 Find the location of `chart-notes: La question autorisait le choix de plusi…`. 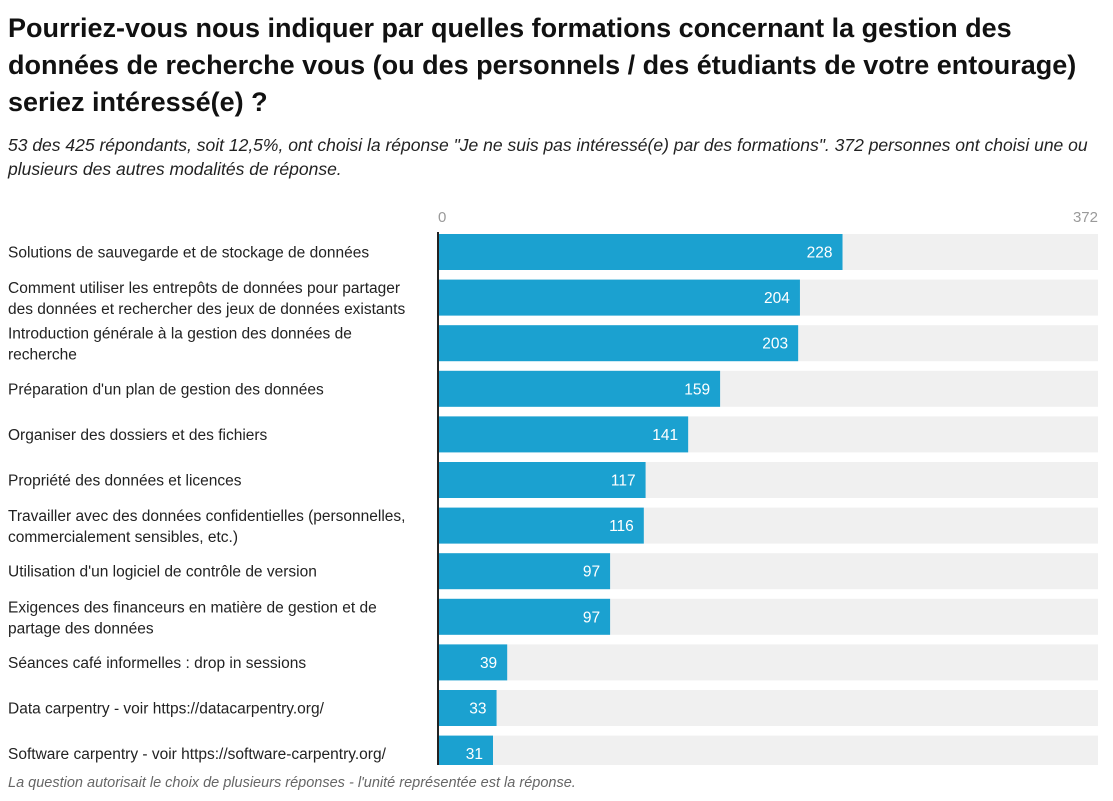

chart-notes: La question autorisait le choix de plusi… is located at coordinates (292, 783).